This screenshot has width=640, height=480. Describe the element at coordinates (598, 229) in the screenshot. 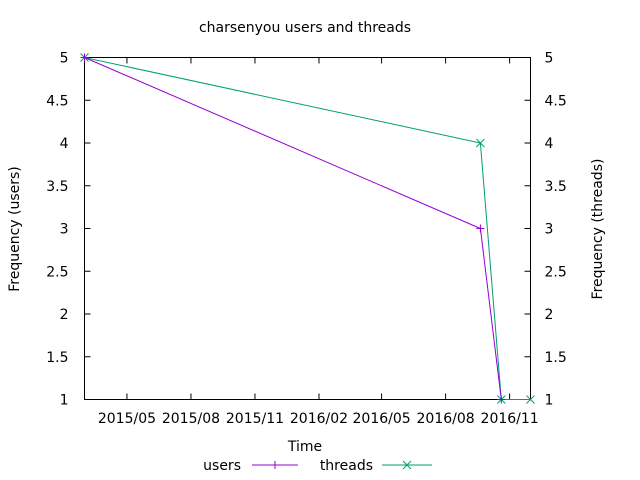

I see `y2-axis-label: Frequency (threads)` at that location.